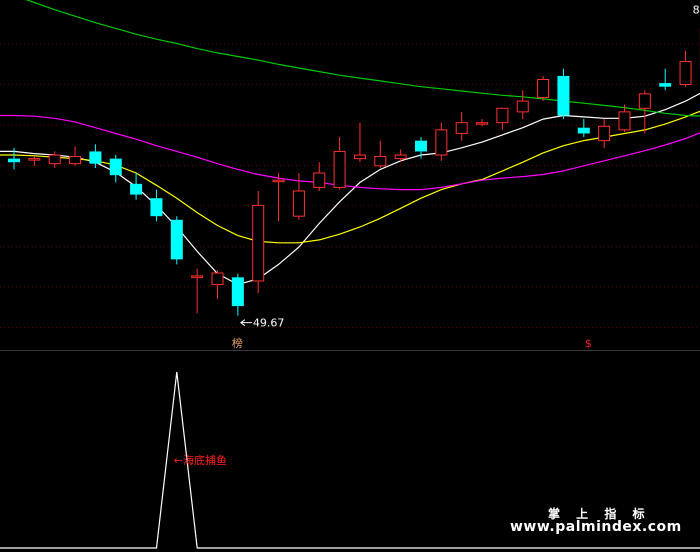 The width and height of the screenshot is (700, 552). Describe the element at coordinates (696, 10) in the screenshot. I see `high-price-label: 88.68` at that location.